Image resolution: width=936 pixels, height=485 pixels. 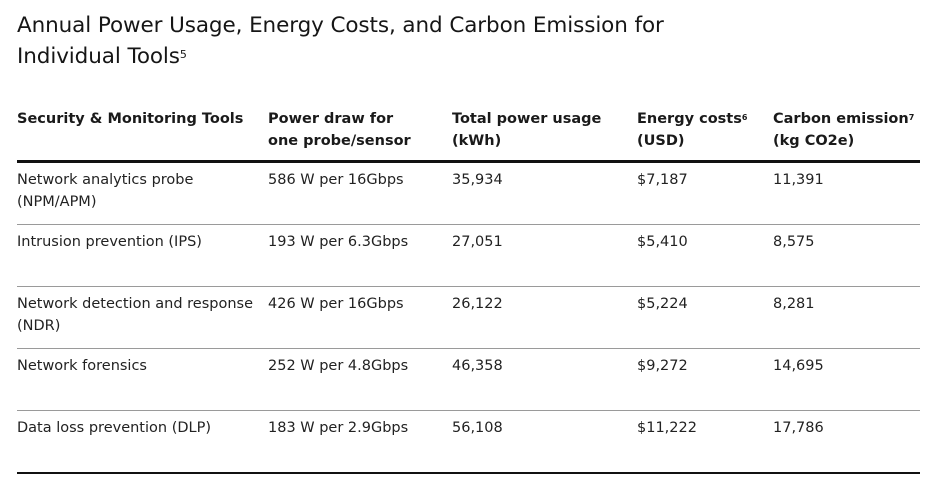 What do you see at coordinates (798, 366) in the screenshot?
I see `cell-carbon-emission: 14,695` at bounding box center [798, 366].